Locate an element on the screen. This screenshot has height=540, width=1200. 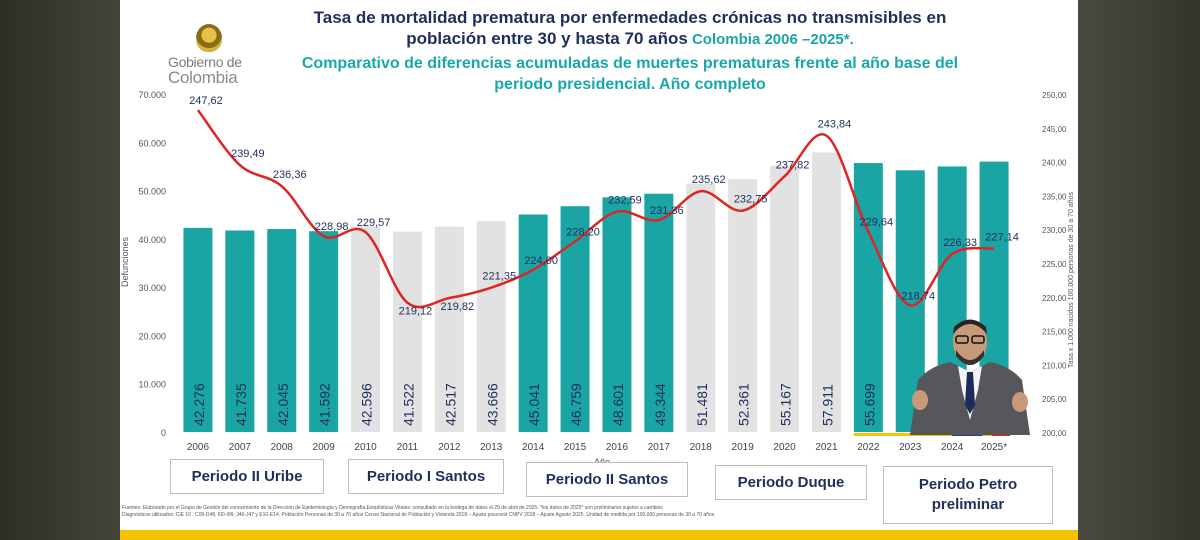
period-uribe-2: Periodo II Uribe is located at coordinates (247, 476).